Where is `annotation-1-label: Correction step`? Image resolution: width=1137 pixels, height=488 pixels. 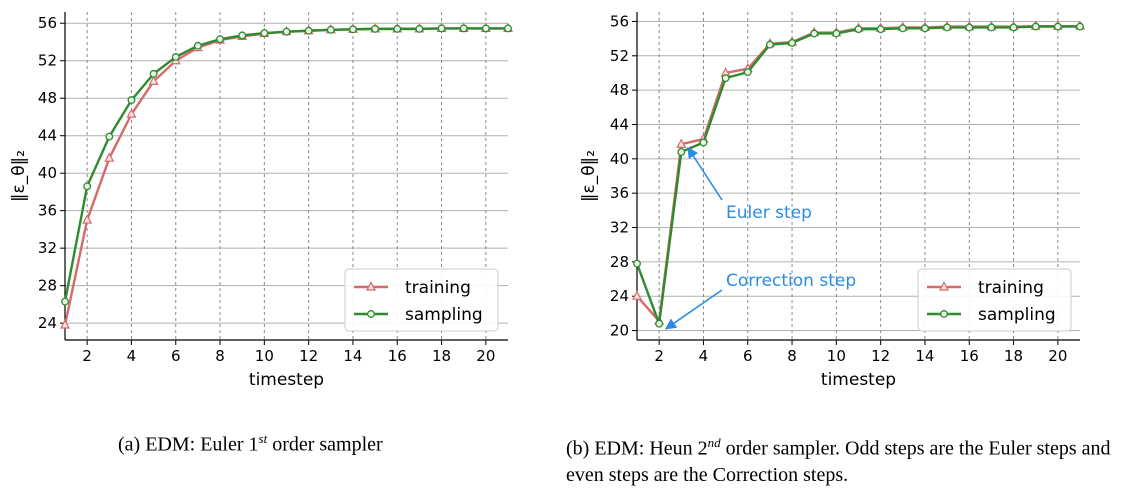 annotation-1-label: Correction step is located at coordinates (791, 281).